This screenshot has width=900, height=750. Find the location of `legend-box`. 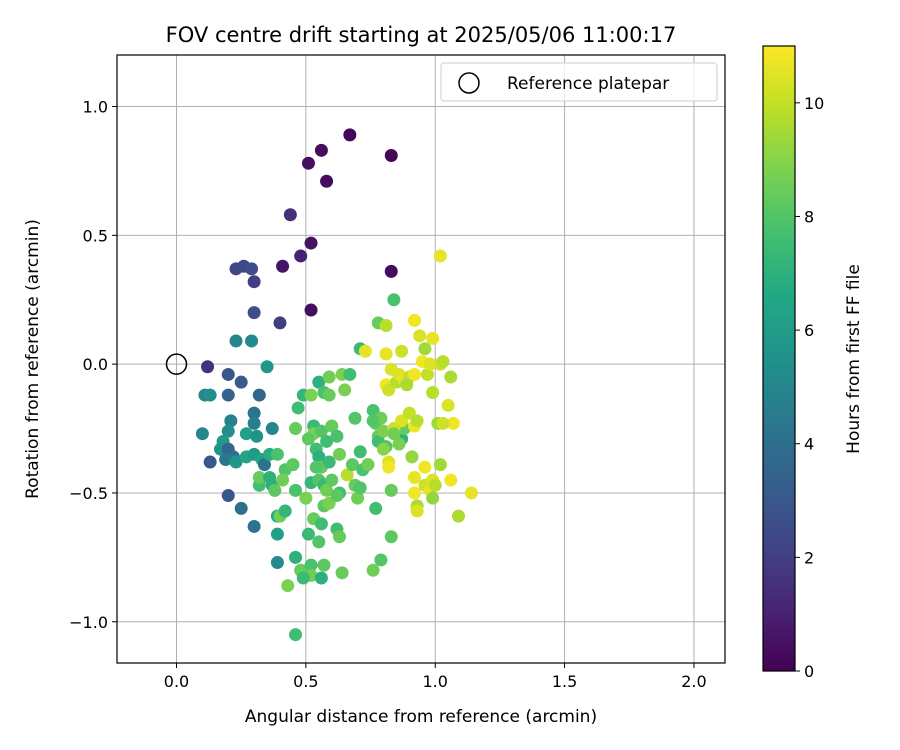

legend-box is located at coordinates (579, 82).